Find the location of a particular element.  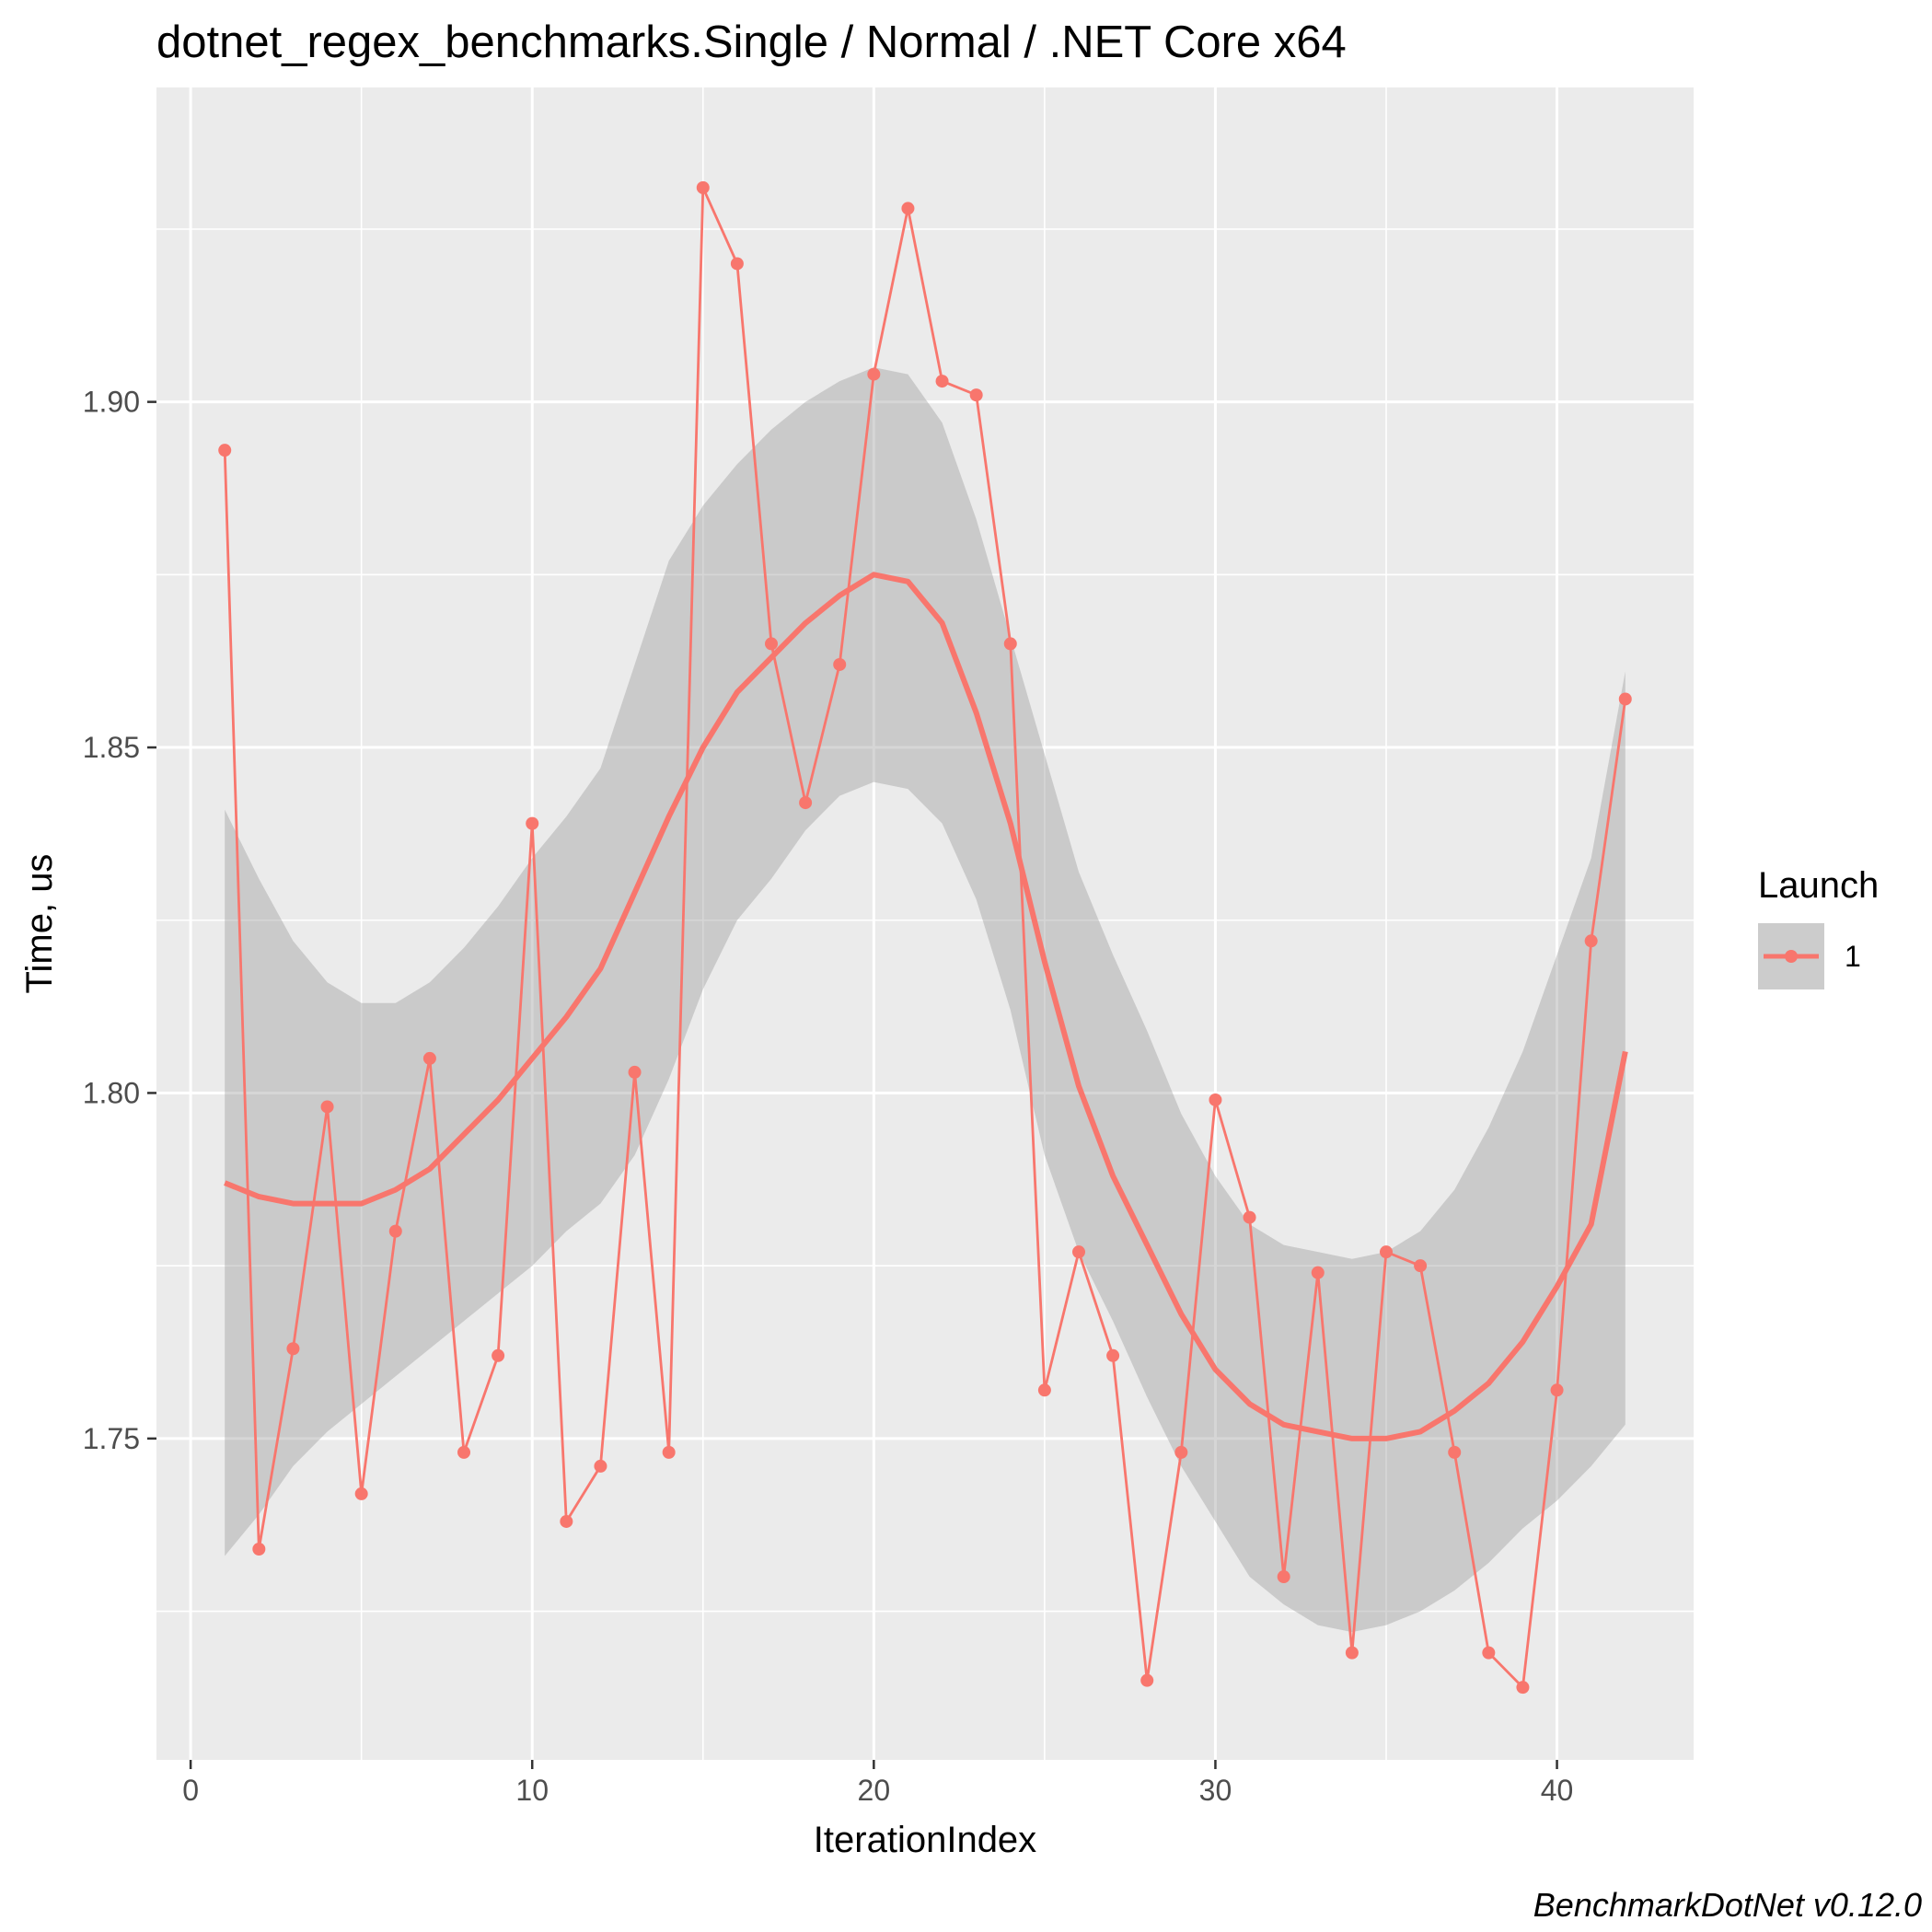

y-tick-label-0: 1.75 is located at coordinates (112, 1439).